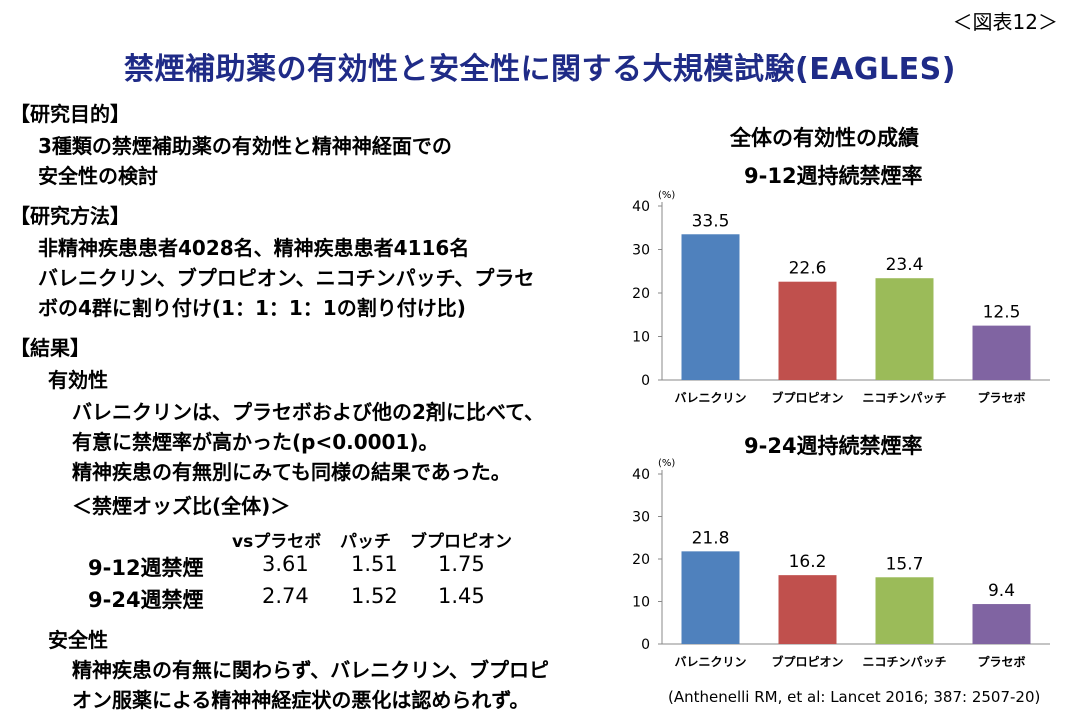 The width and height of the screenshot is (1080, 720). Describe the element at coordinates (1001, 591) in the screenshot. I see `bar-value-label: 9.4` at that location.